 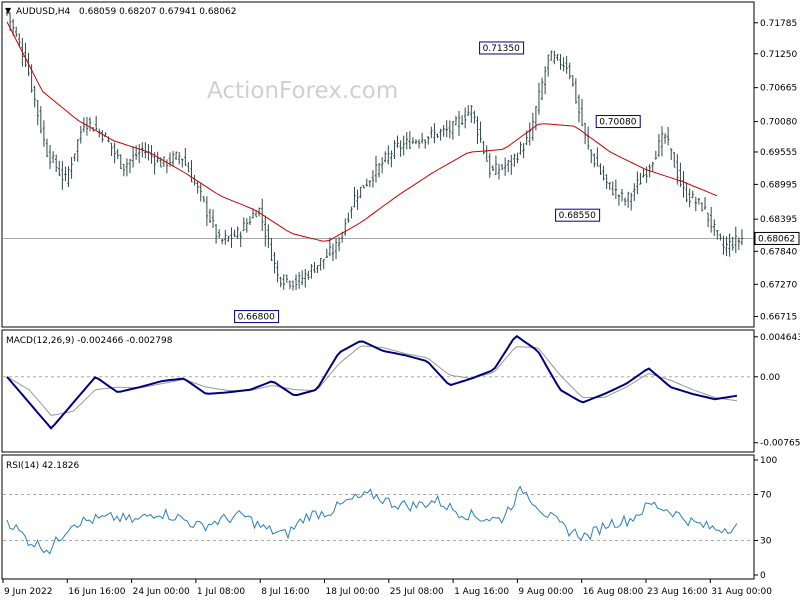 I want to click on x-tick-label: 16 Jun 16:00, so click(x=96, y=592).